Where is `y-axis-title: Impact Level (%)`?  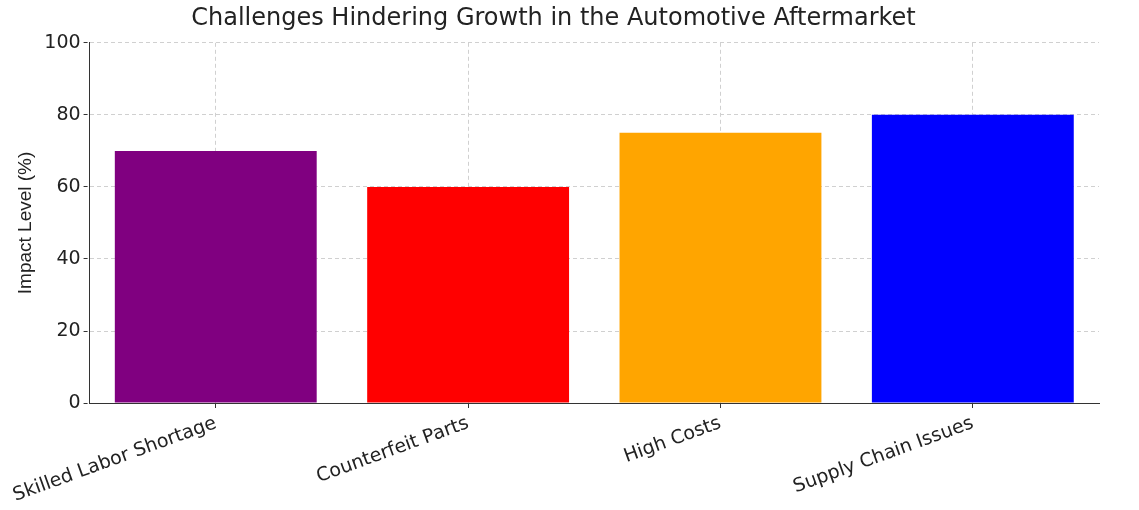 y-axis-title: Impact Level (%) is located at coordinates (25, 223).